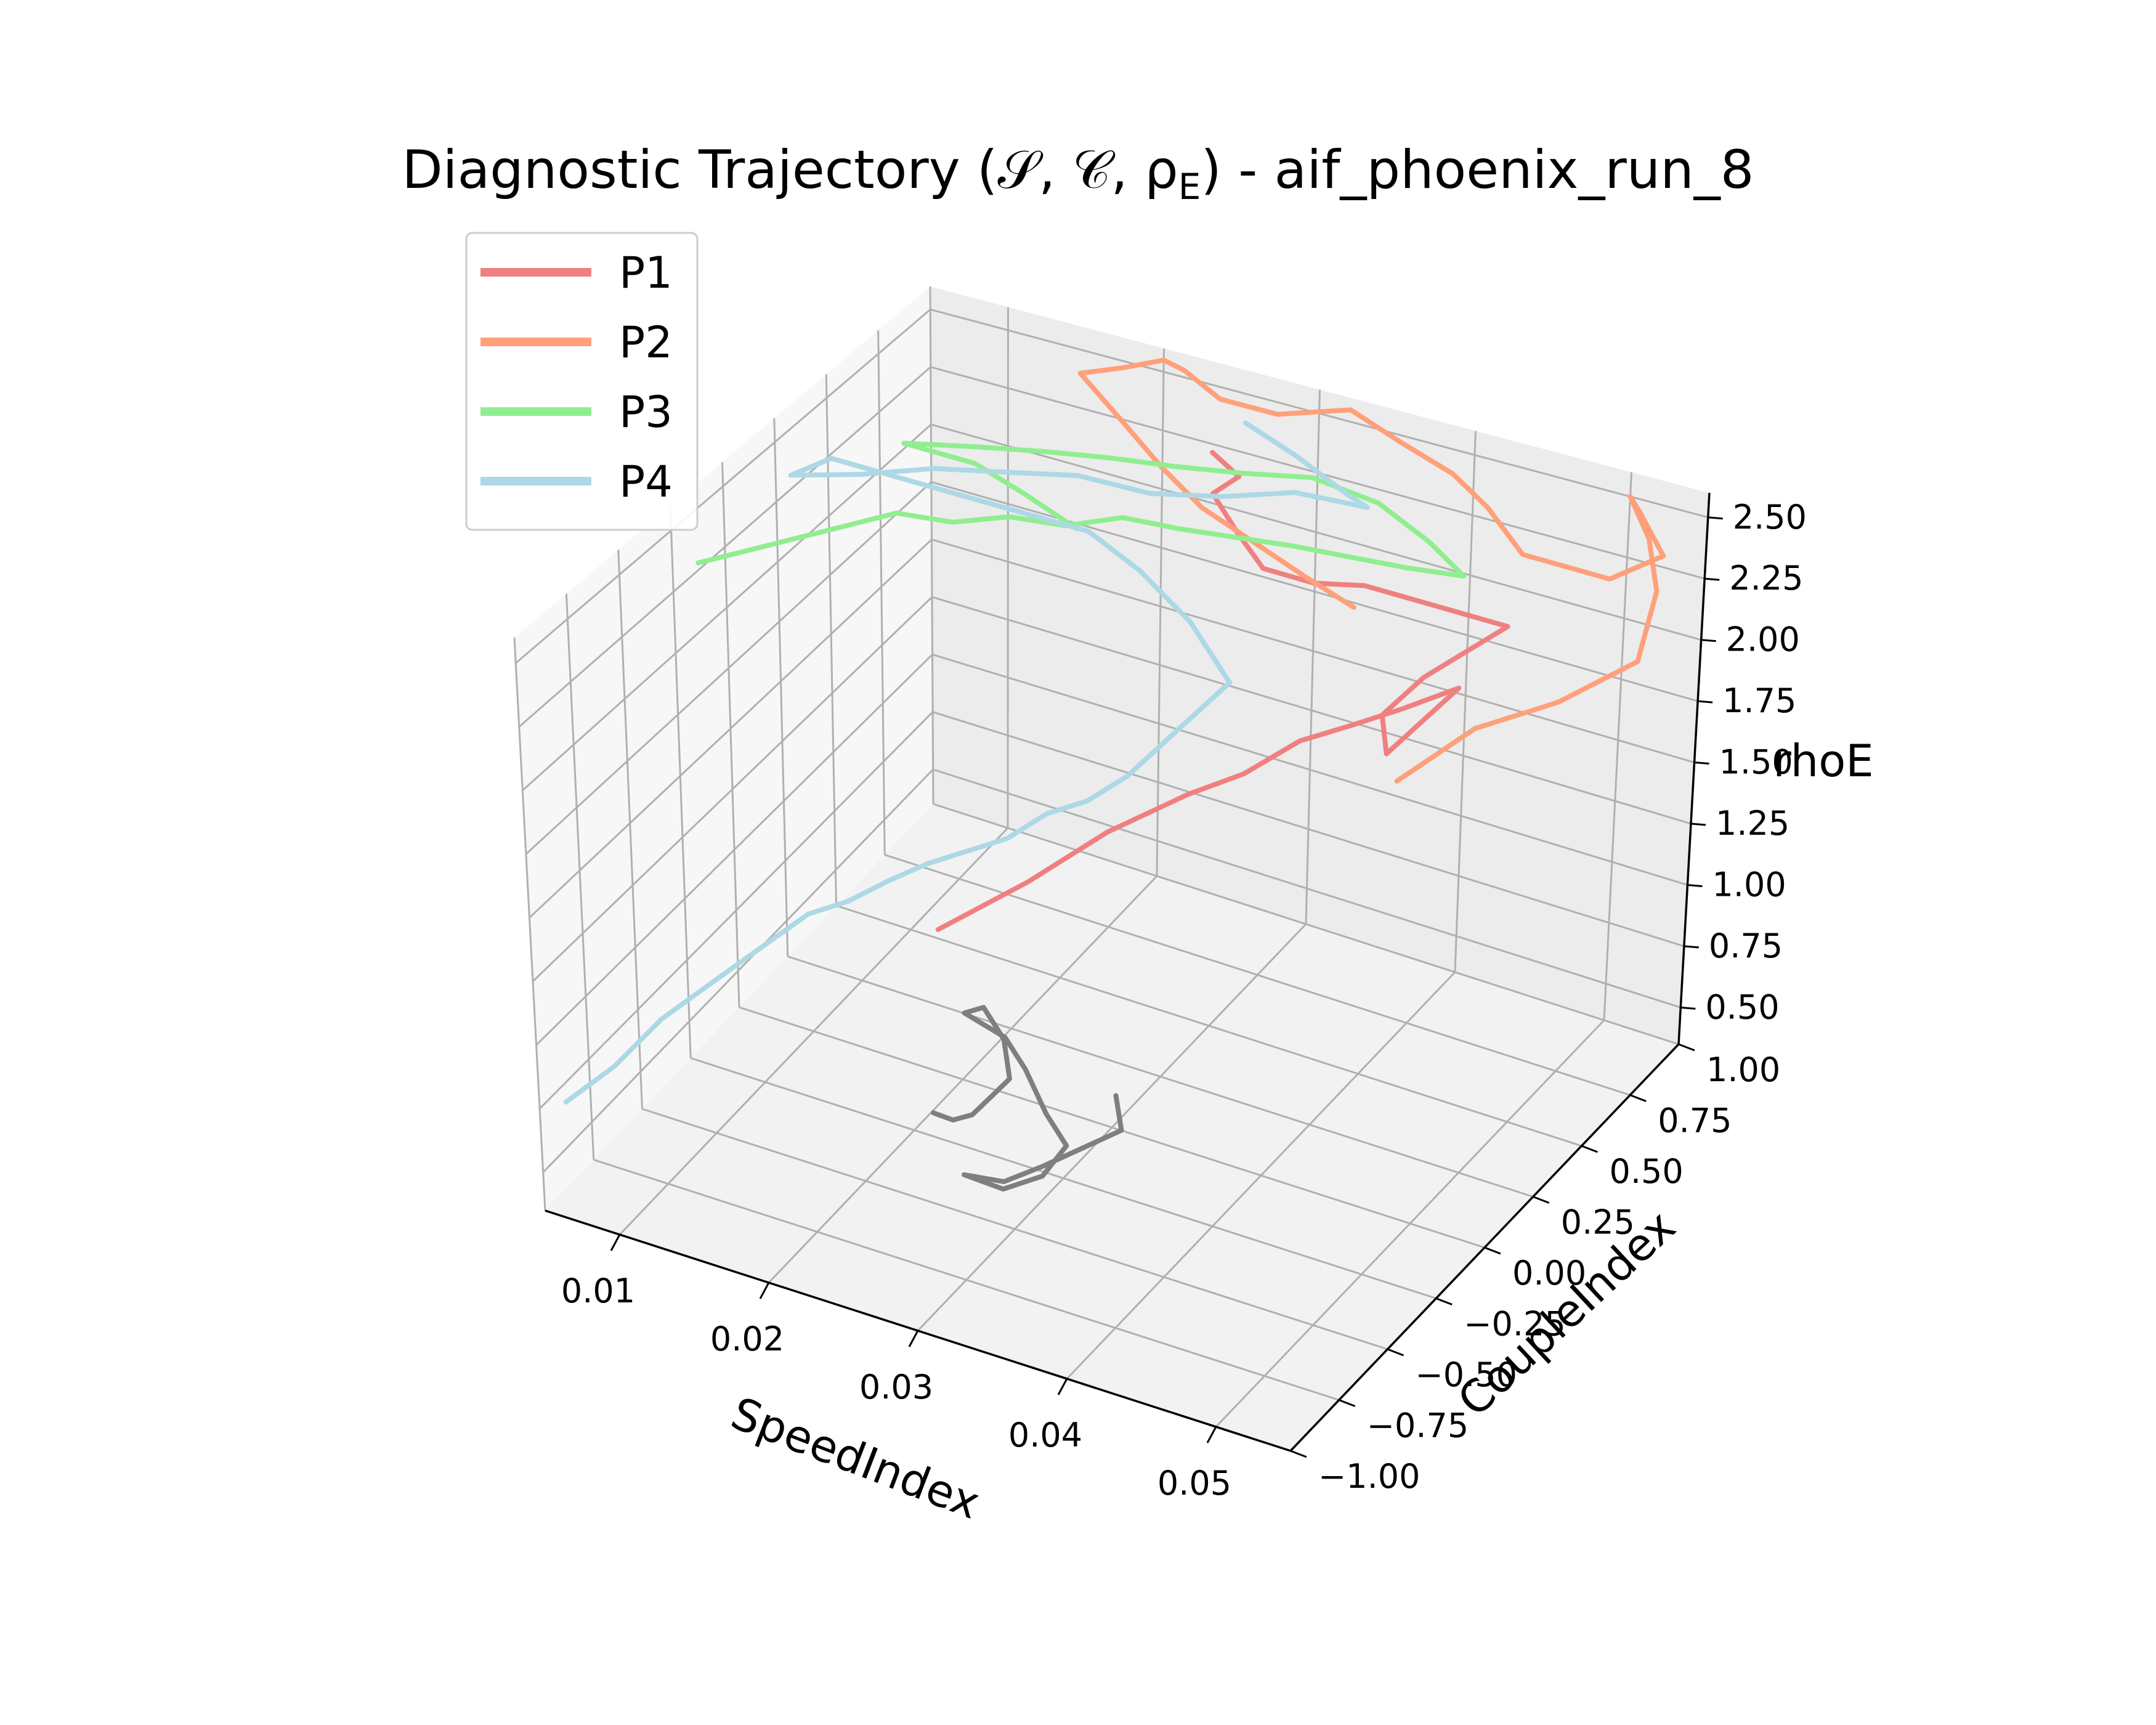  What do you see at coordinates (1369, 1477) in the screenshot?
I see `y-tick-label: −1.00` at bounding box center [1369, 1477].